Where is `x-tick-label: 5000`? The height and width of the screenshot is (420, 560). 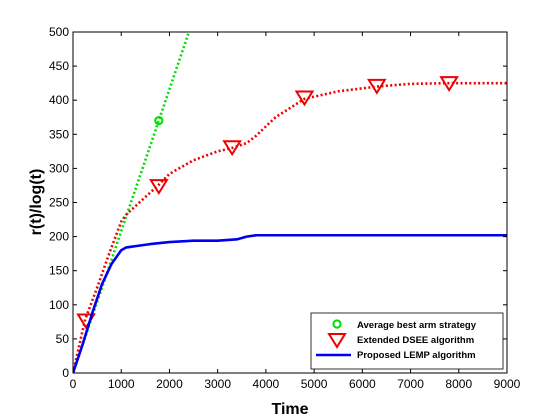
x-tick-label: 5000 is located at coordinates (314, 384).